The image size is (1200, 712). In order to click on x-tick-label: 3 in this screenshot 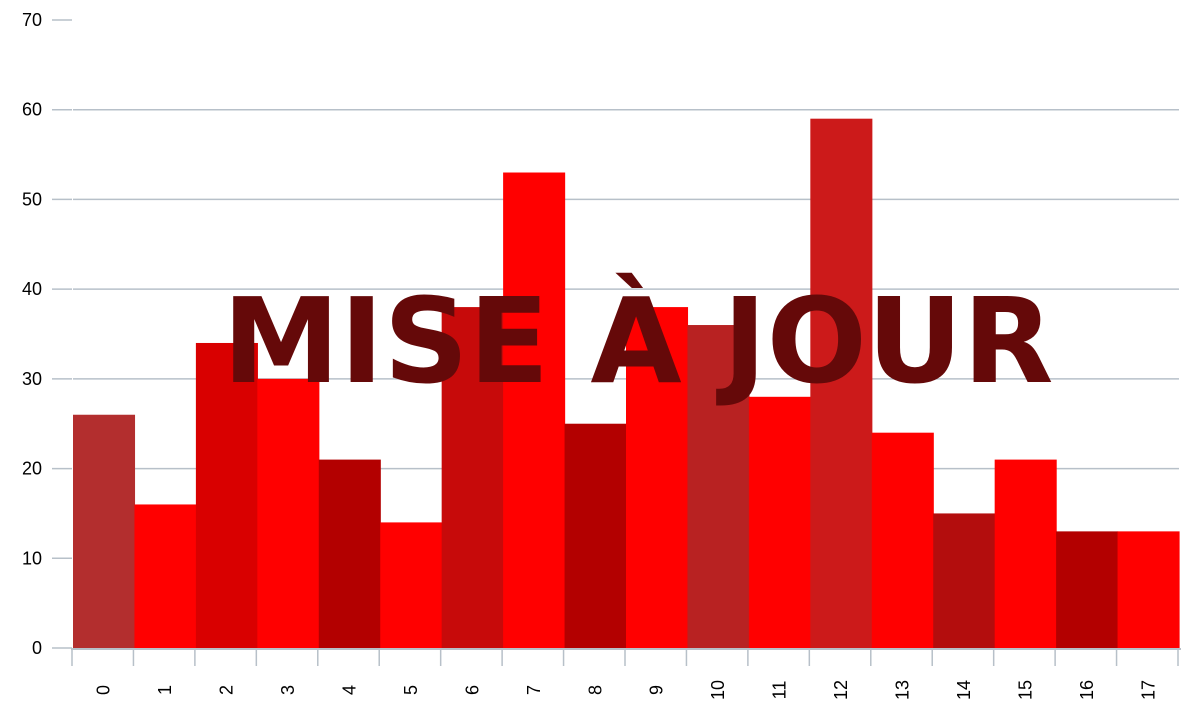, I will do `click(288, 690)`.